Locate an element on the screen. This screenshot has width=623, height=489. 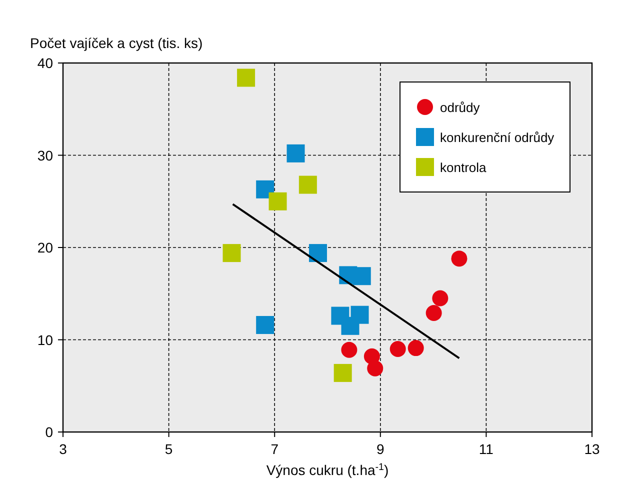
y-tick-label: 40 is located at coordinates (45, 63).